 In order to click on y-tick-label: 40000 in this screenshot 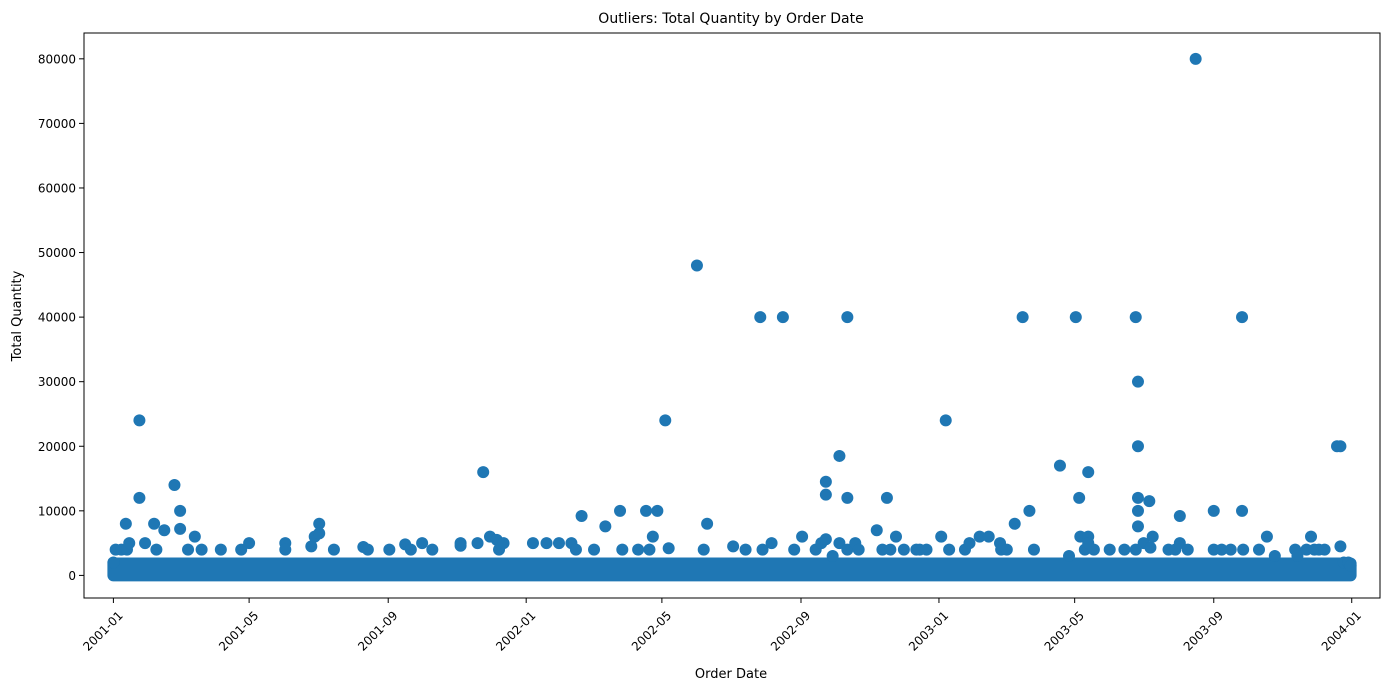, I will do `click(57, 318)`.